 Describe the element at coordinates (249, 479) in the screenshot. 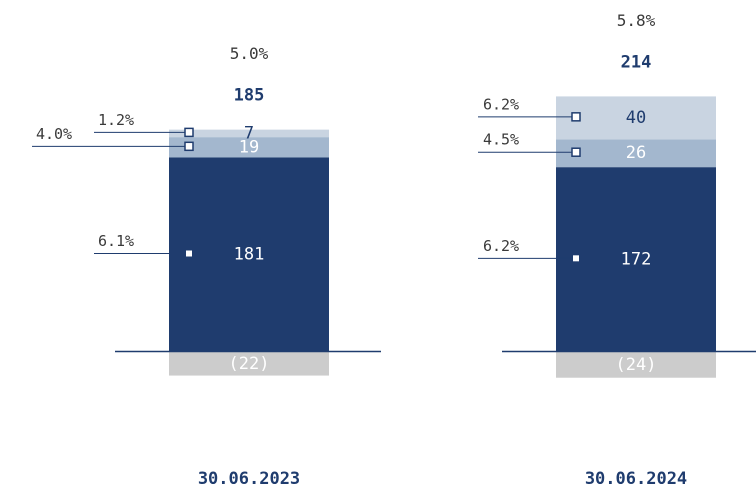

I see `category-label: 30.06.2023` at that location.